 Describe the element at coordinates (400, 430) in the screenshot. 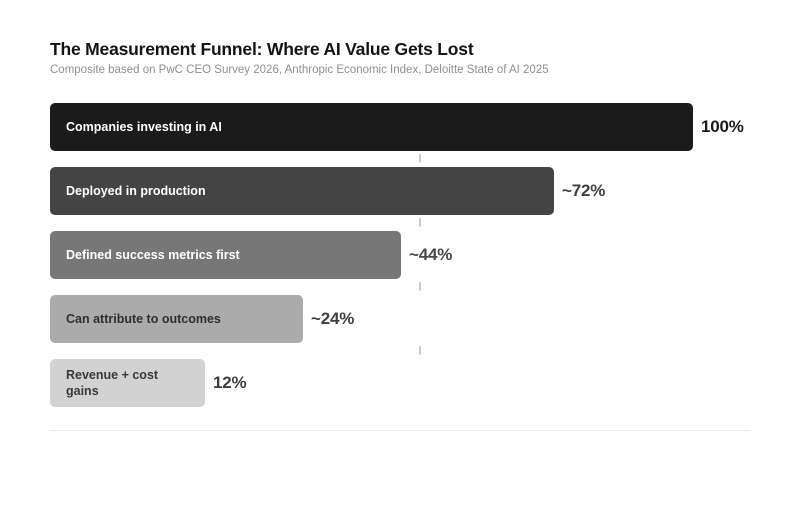

I see `bottom-divider` at that location.